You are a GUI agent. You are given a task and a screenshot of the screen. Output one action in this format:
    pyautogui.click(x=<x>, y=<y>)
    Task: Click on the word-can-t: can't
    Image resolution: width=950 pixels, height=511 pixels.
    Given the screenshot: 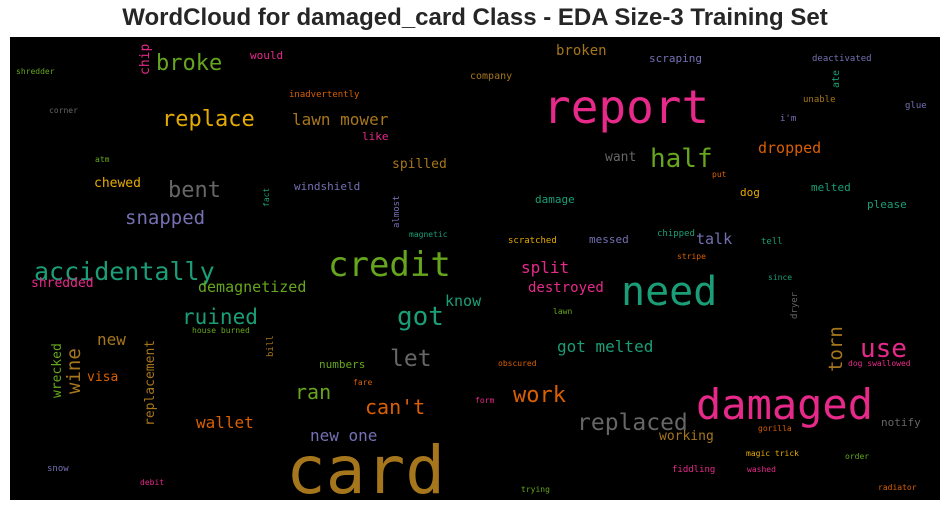 What is the action you would take?
    pyautogui.click(x=395, y=407)
    